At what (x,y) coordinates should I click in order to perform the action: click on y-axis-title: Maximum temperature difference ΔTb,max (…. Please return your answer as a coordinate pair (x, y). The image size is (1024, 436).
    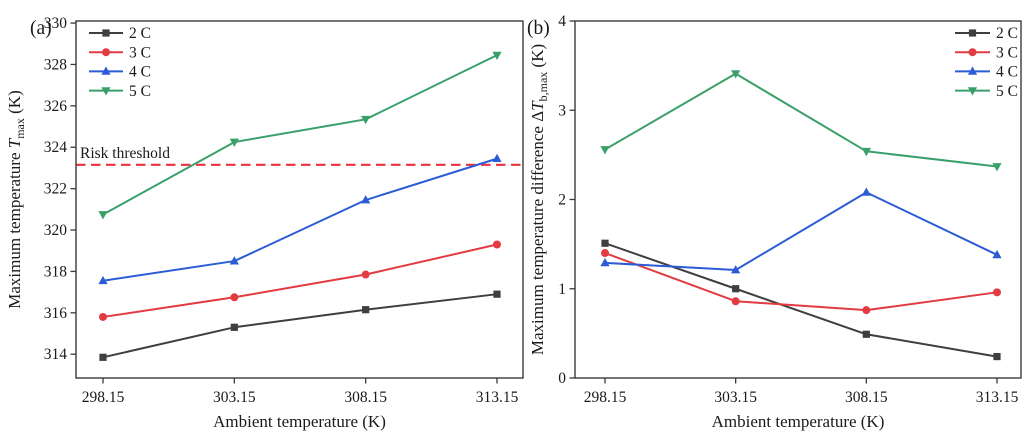
    Looking at the image, I should click on (539, 199).